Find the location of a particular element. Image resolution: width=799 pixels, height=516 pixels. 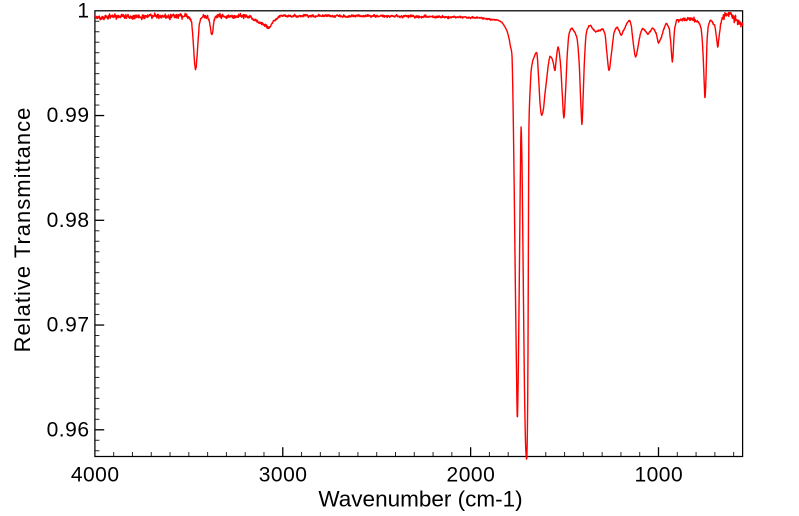

svg-text: 1000 is located at coordinates (658, 475).